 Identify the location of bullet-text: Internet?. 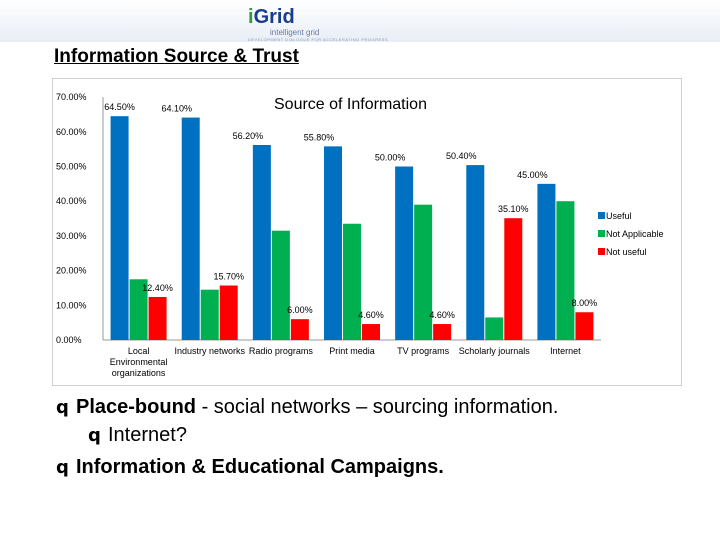
(147, 435).